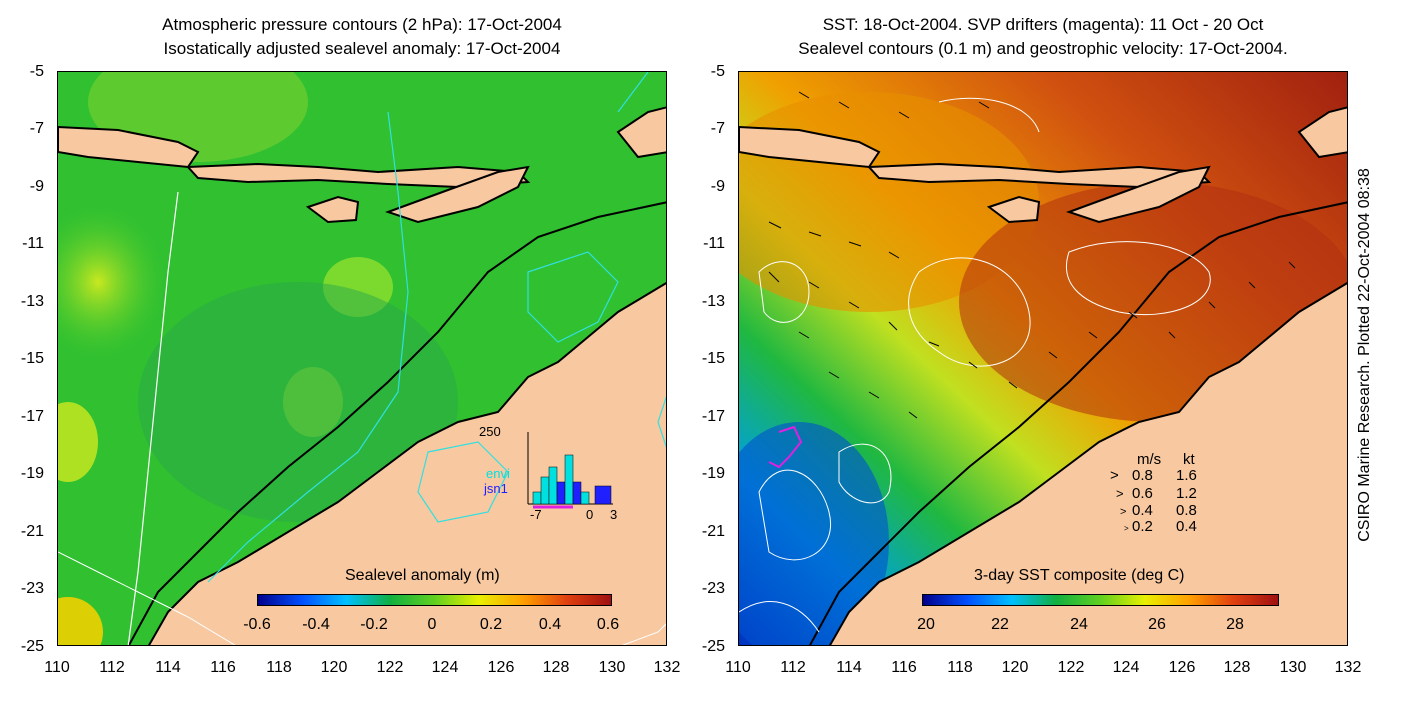 The image size is (1419, 709). What do you see at coordinates (32, 531) in the screenshot?
I see `left-y-tick: -21` at bounding box center [32, 531].